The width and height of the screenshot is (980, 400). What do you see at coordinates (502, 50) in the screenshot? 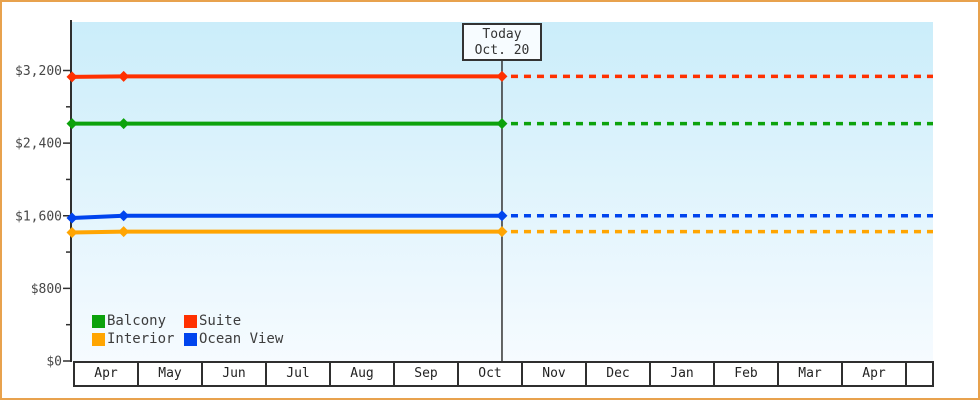
I see `today-date: Oct. 20` at bounding box center [502, 50].